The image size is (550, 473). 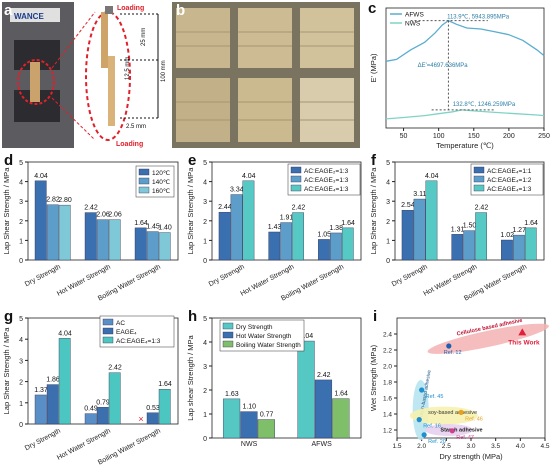 I want to click on bar-value-label: 1.27, so click(x=519, y=230).